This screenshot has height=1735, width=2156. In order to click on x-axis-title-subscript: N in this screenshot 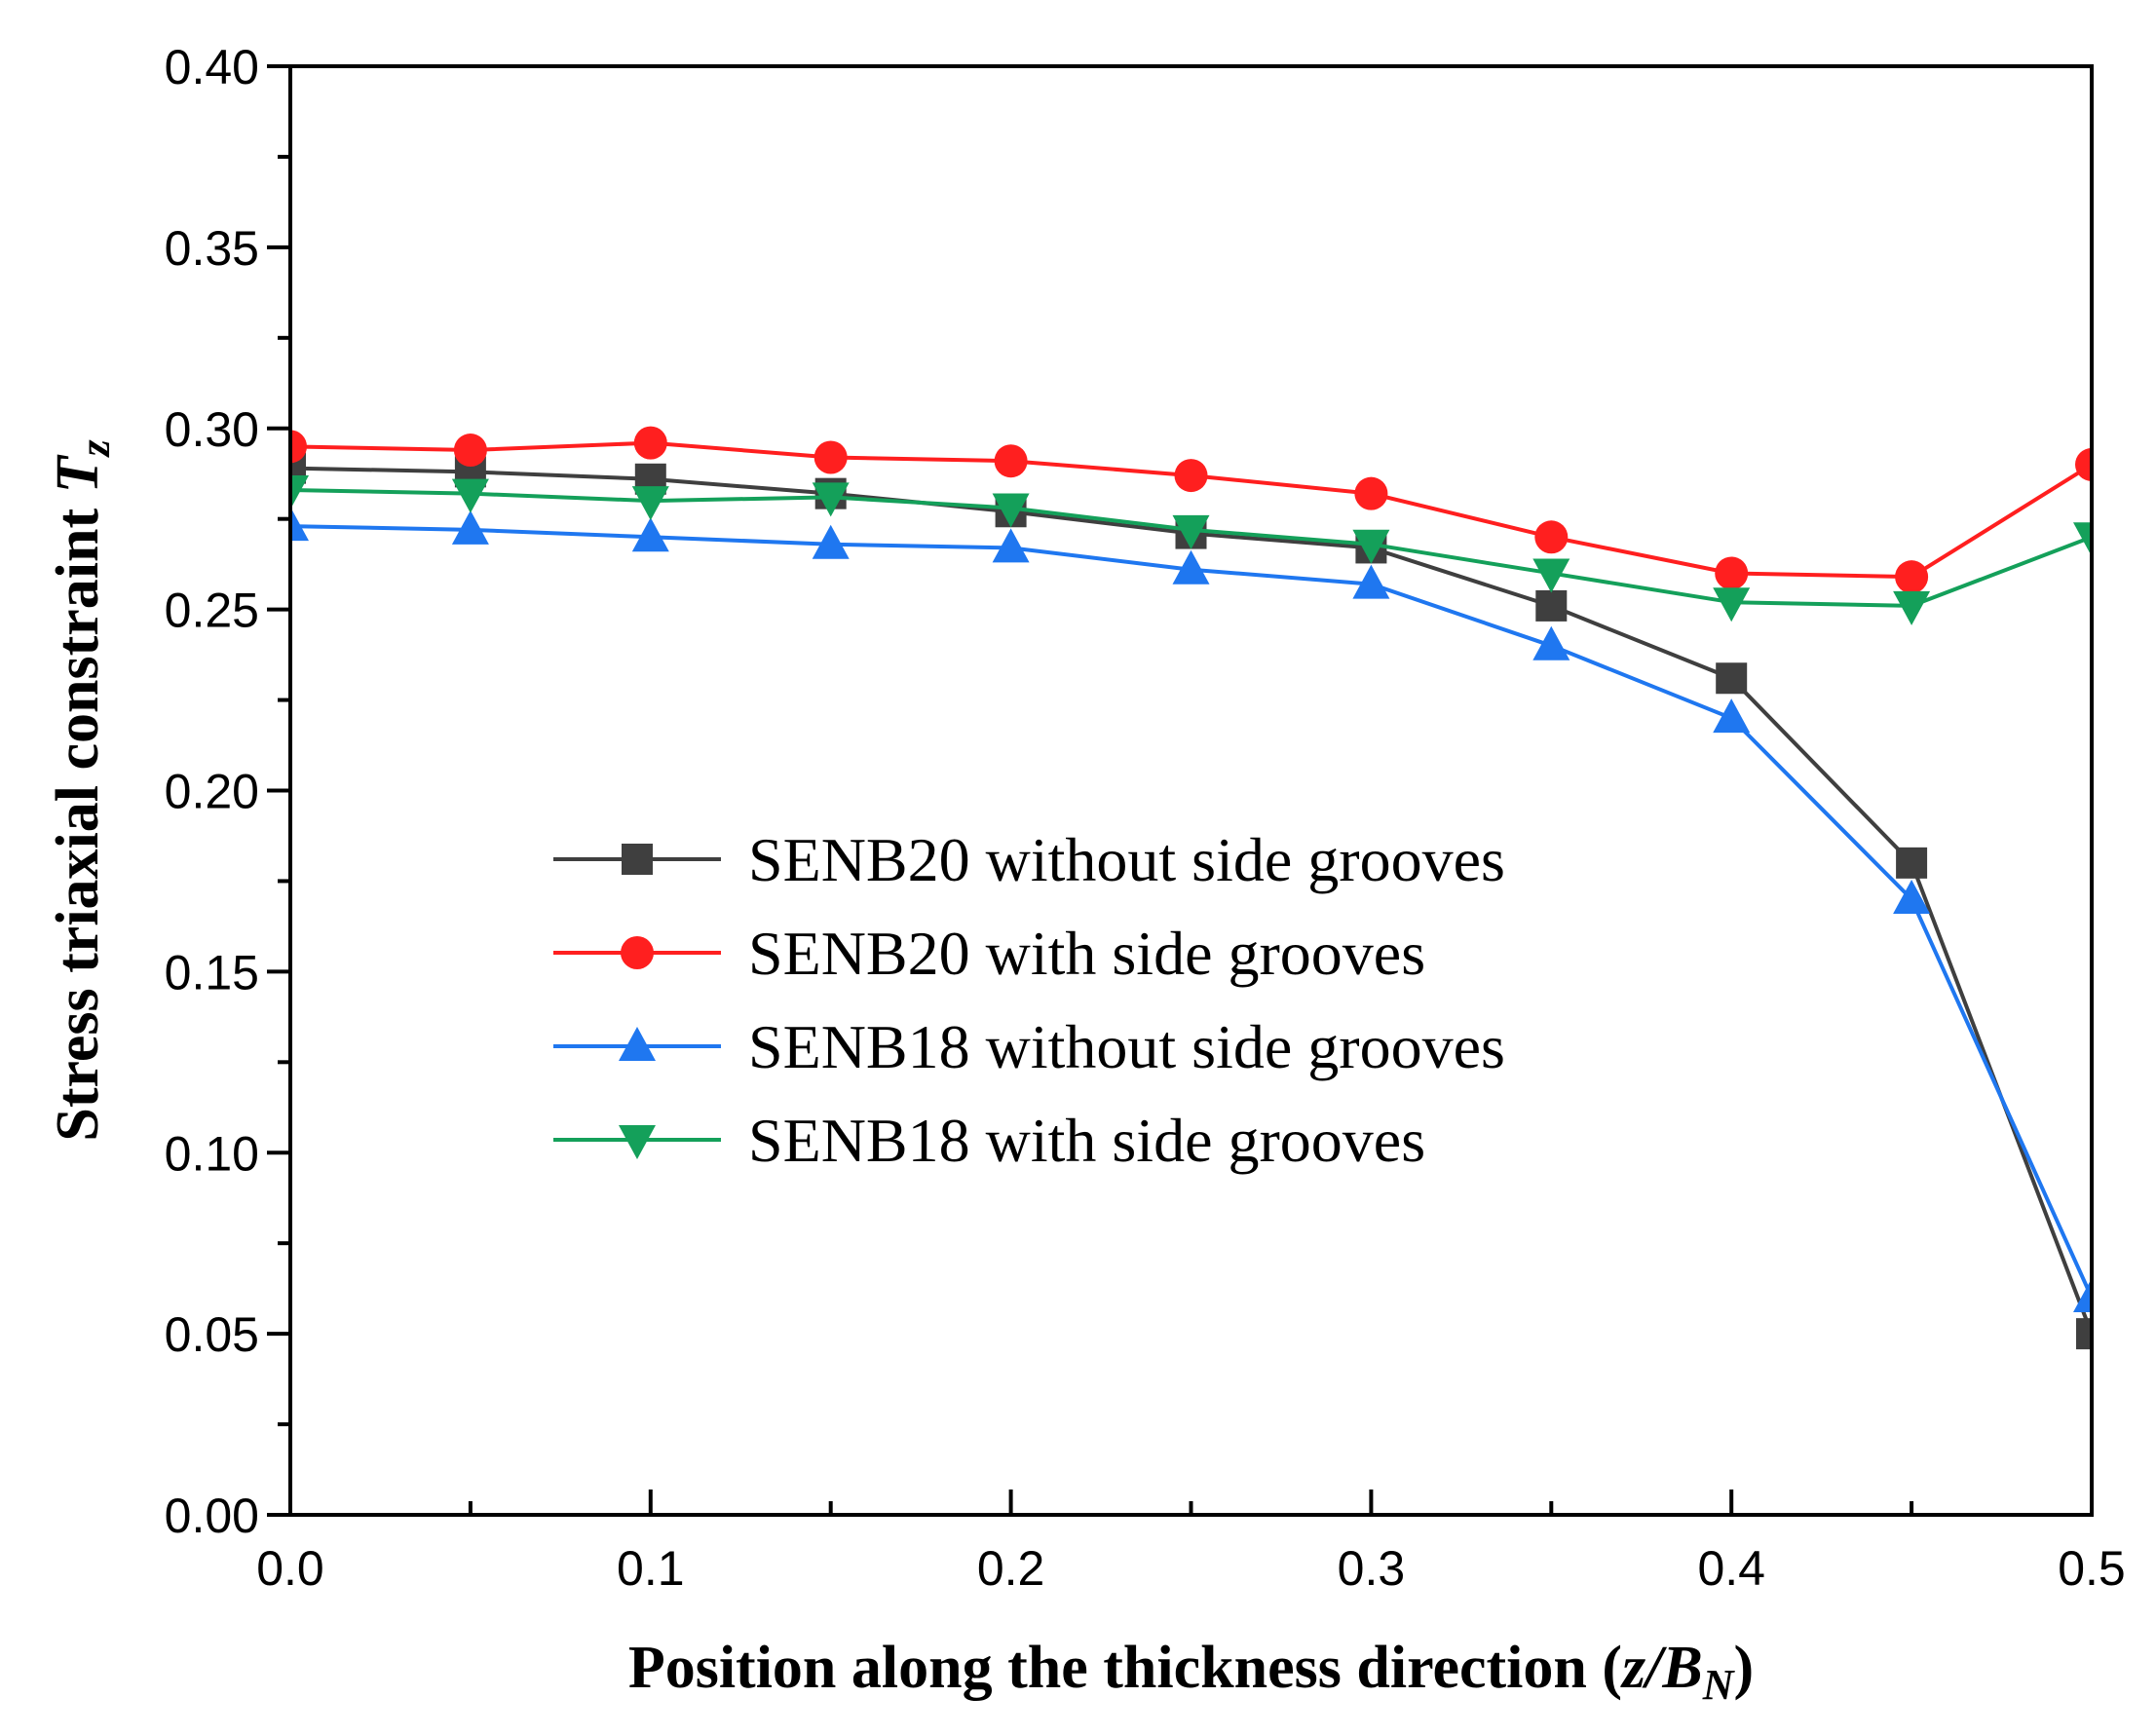, I will do `click(1719, 1685)`.